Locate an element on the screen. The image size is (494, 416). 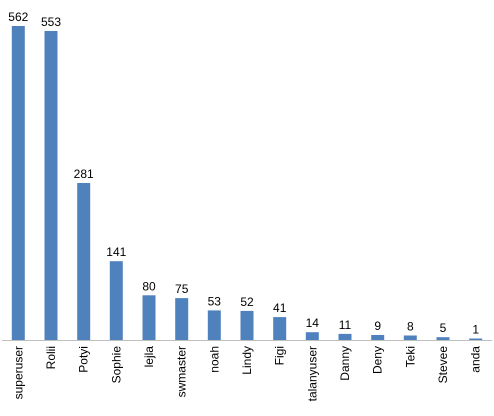
category-label-noah: noah is located at coordinates (214, 359).